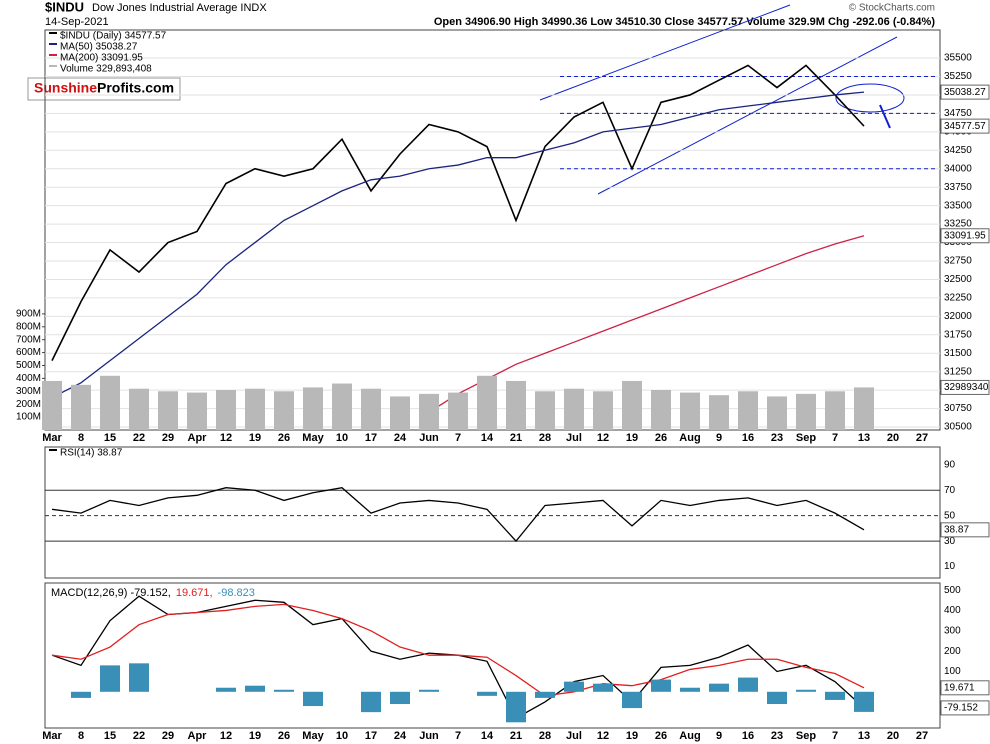  What do you see at coordinates (952, 590) in the screenshot?
I see `y-tick-label: 500` at bounding box center [952, 590].